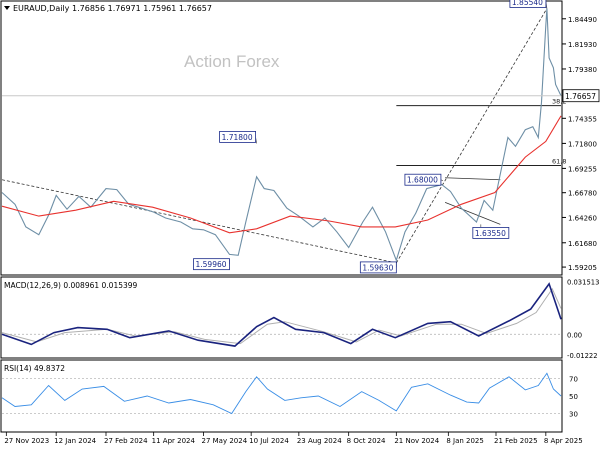  Describe the element at coordinates (269, 441) in the screenshot. I see `x-tick-label: 10 Jul 2024` at that location.